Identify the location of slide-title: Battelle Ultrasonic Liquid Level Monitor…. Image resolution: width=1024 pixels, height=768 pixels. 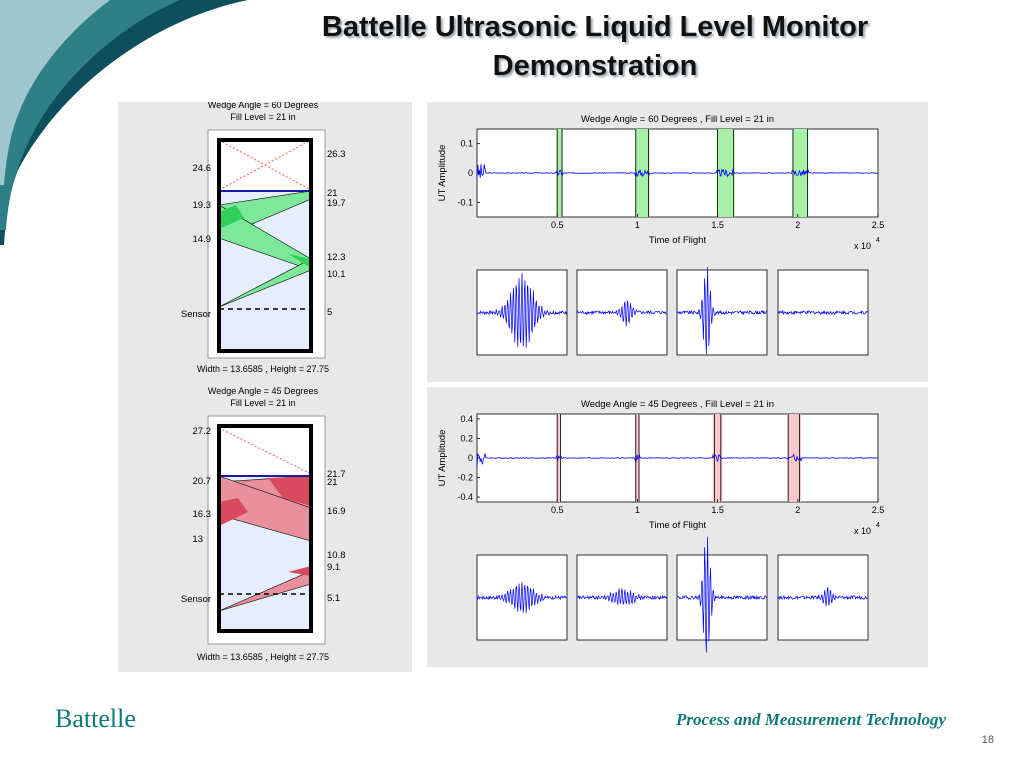
(595, 47).